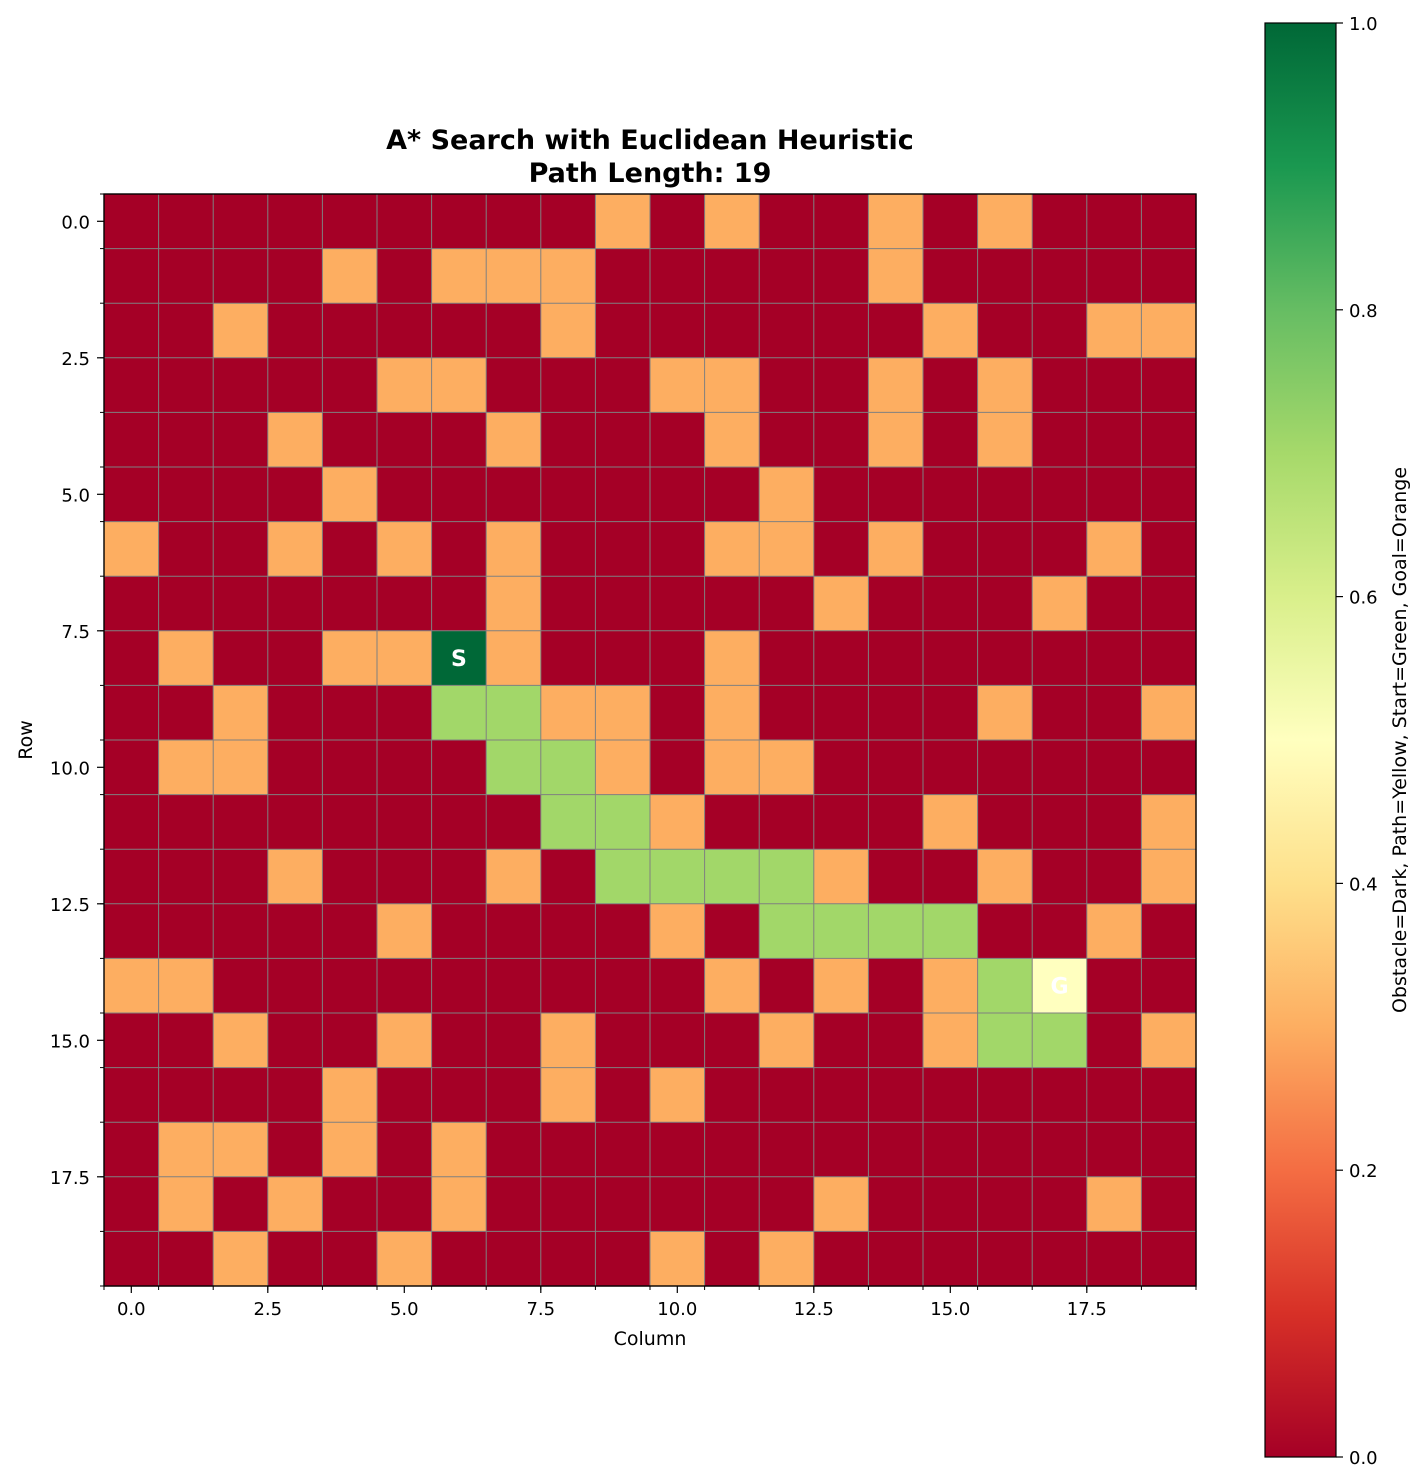  Describe the element at coordinates (514, 604) in the screenshot. I see `grid-cell-r7-c7` at that location.